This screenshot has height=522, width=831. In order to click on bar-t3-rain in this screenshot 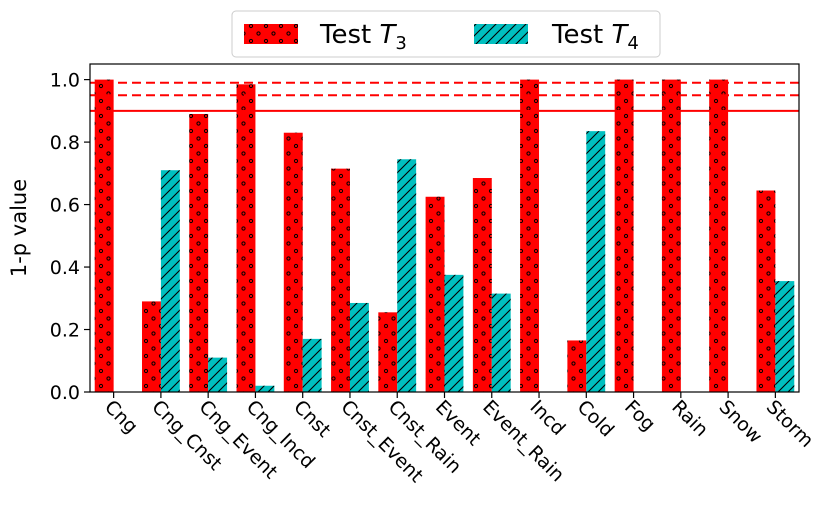, I will do `click(671, 235)`.